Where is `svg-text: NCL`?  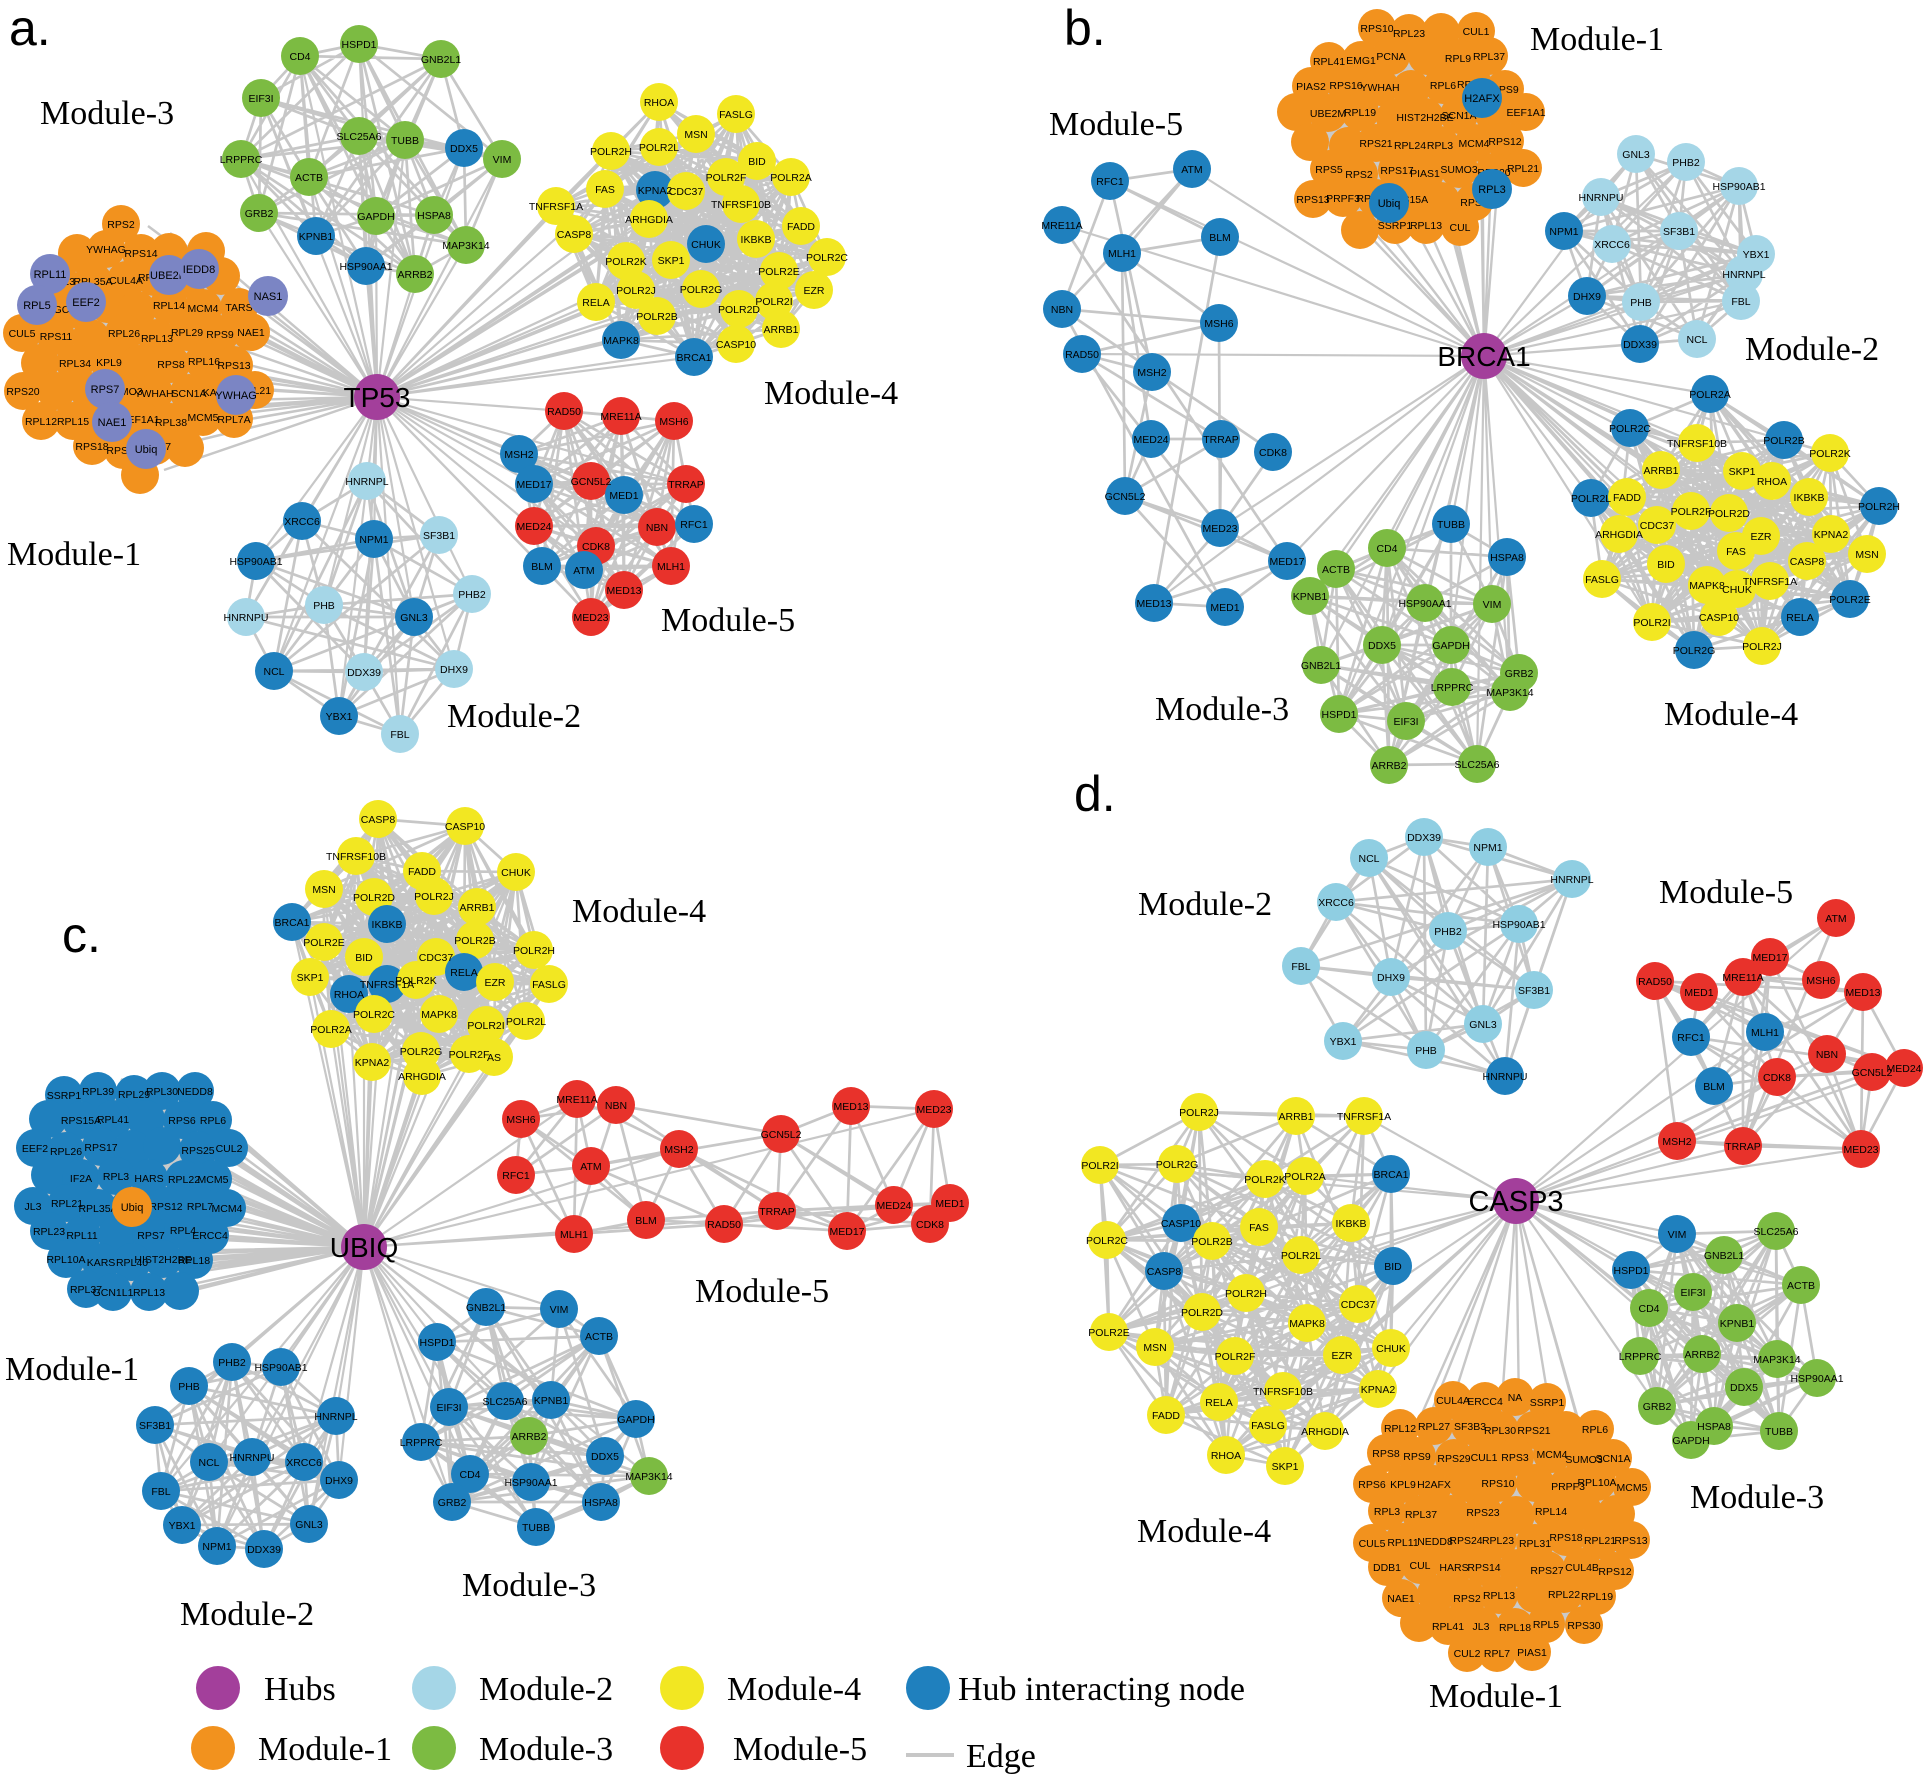 svg-text: NCL is located at coordinates (273, 672).